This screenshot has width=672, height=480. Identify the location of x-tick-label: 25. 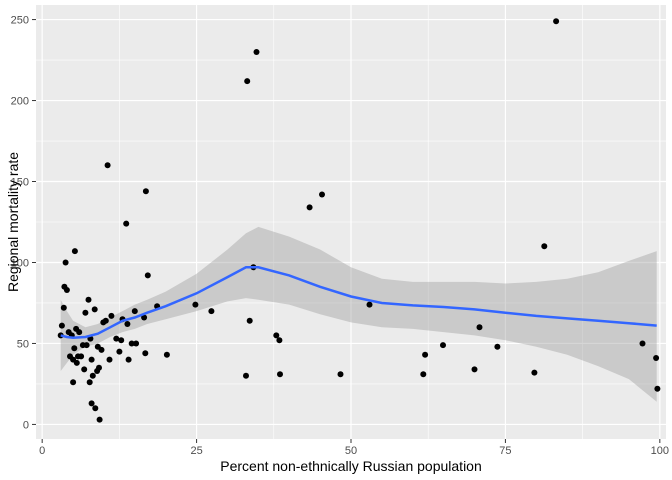
(196, 451).